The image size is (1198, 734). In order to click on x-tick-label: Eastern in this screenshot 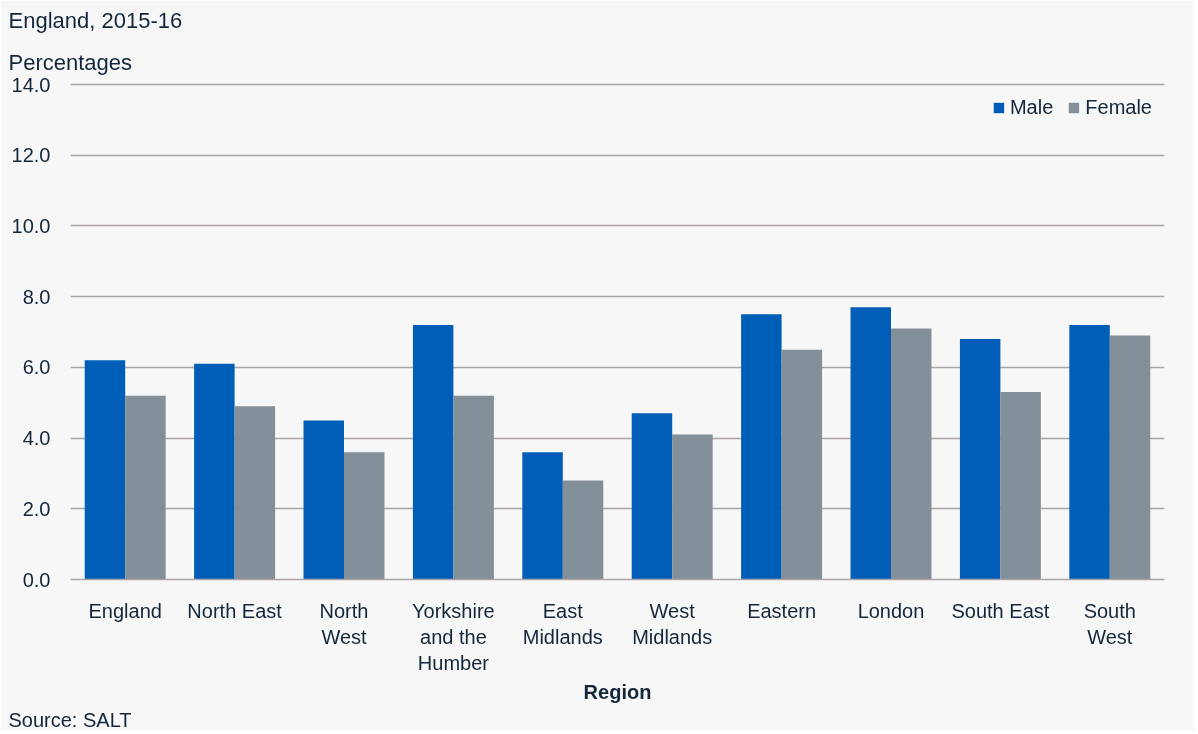, I will do `click(782, 610)`.